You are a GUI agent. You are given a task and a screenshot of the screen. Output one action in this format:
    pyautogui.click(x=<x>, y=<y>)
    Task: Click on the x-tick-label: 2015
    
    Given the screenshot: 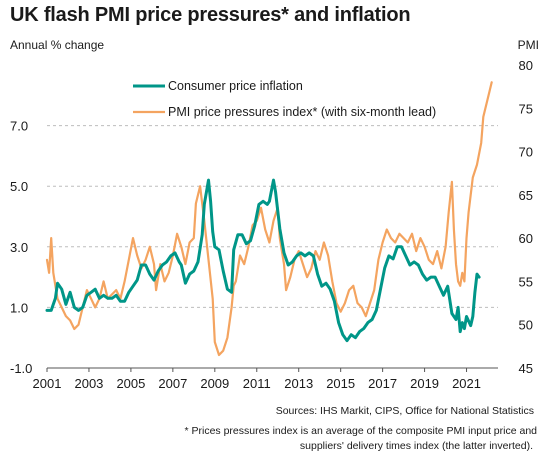 What is the action you would take?
    pyautogui.click(x=340, y=383)
    